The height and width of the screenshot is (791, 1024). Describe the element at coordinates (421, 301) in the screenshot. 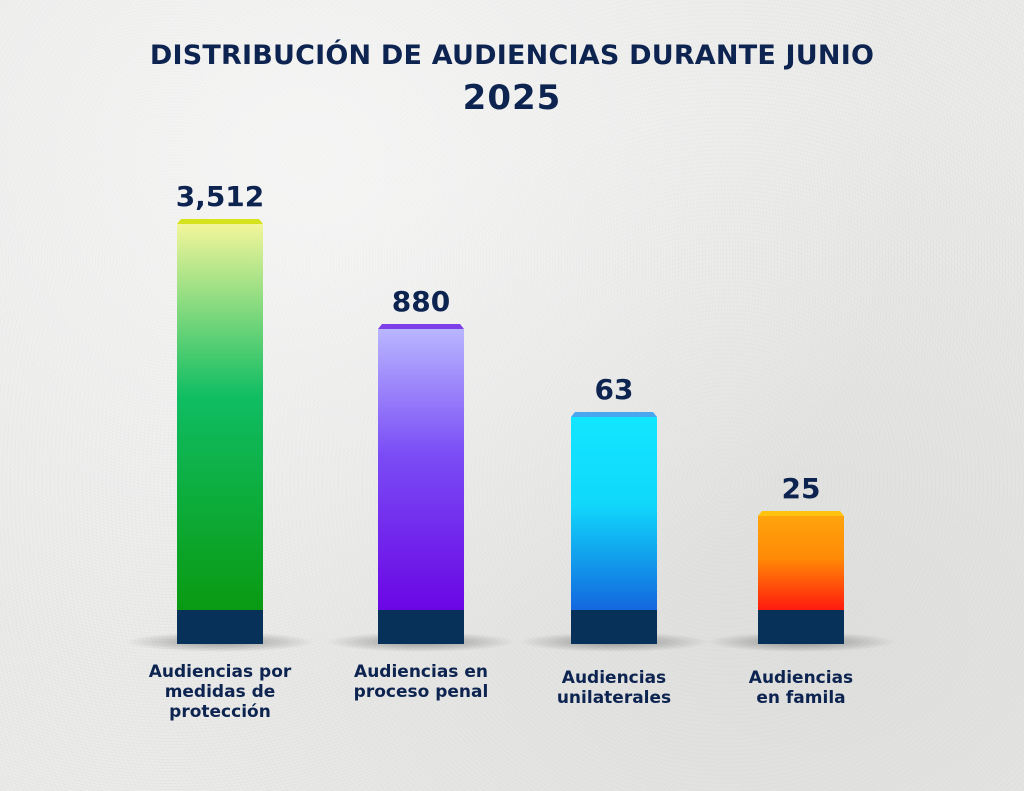

I see `value-label: 880` at that location.